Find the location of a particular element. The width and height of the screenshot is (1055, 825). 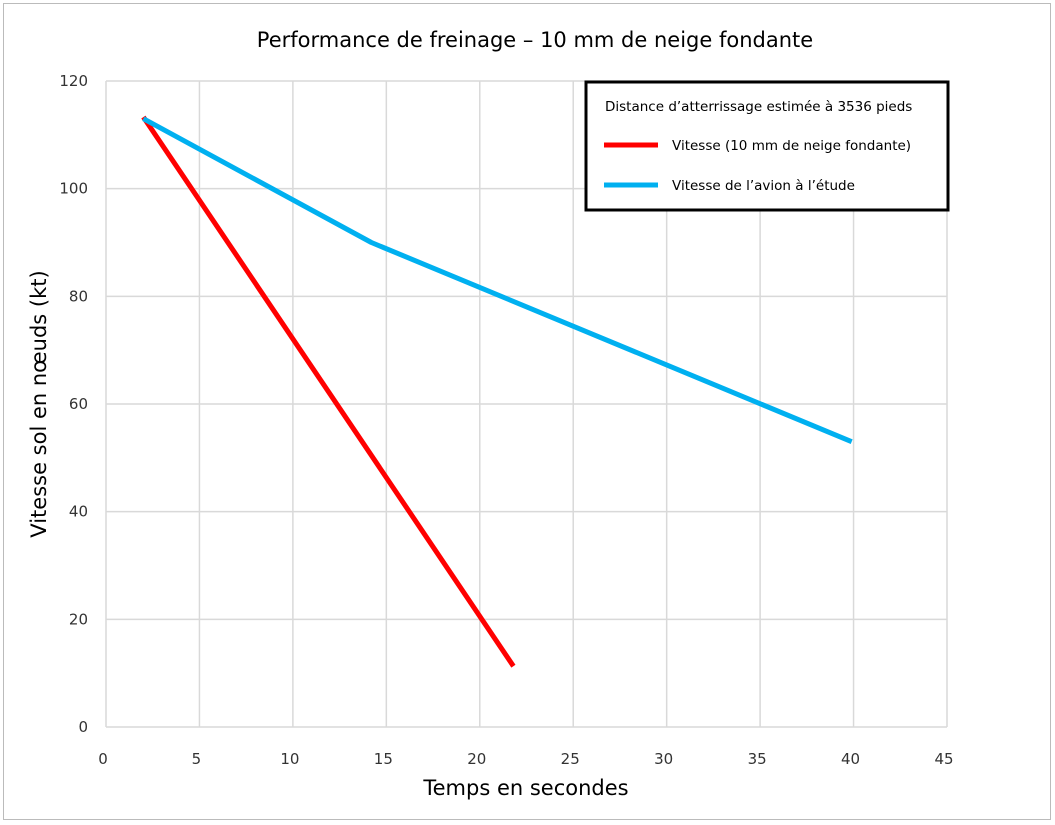

x-tick-label: 10 is located at coordinates (289, 759).